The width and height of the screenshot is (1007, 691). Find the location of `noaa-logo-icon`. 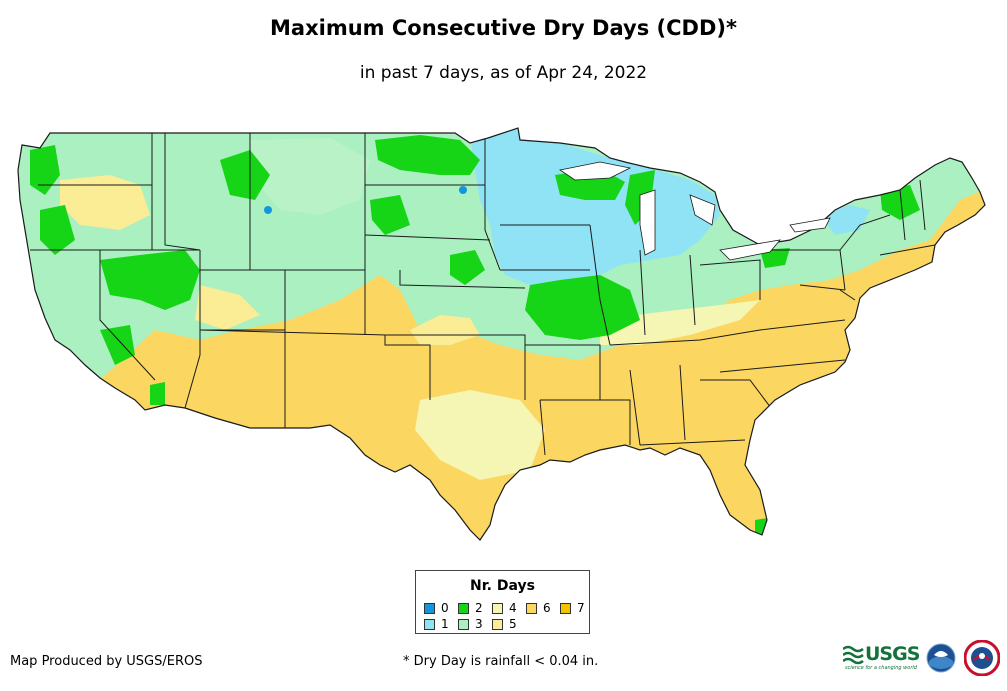

noaa-logo-icon is located at coordinates (941, 658).